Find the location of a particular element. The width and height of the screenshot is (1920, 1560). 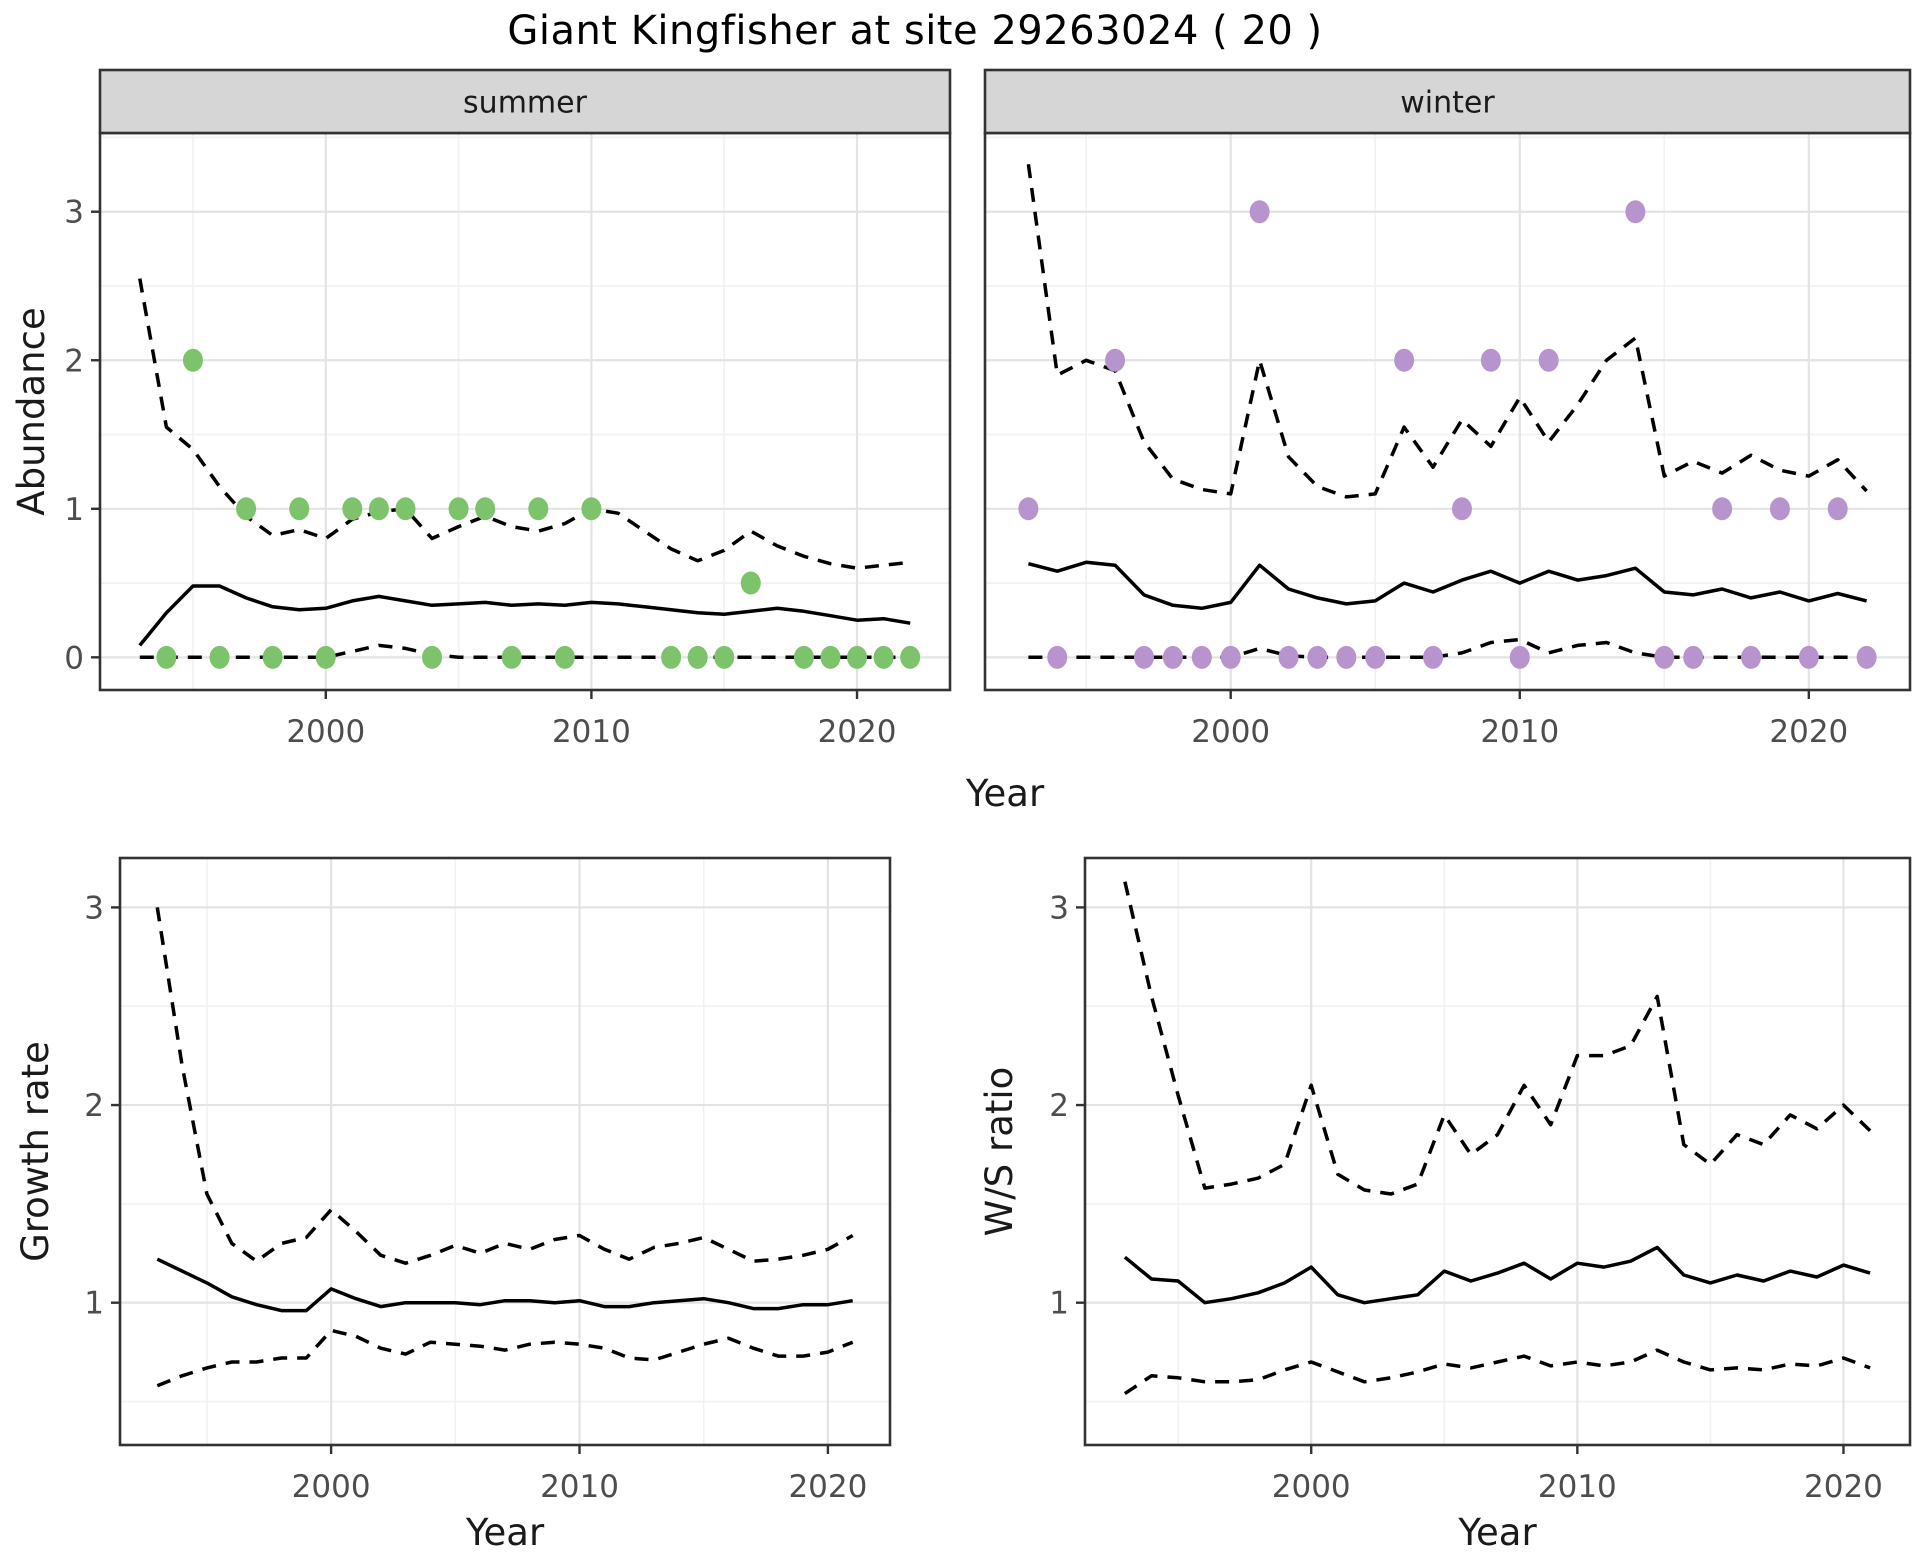

facet-strip-label: summer is located at coordinates (525, 103).